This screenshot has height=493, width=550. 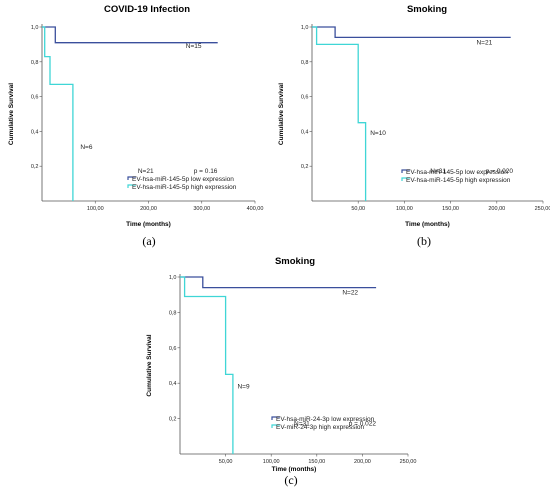 What do you see at coordinates (424, 241) in the screenshot?
I see `panel-caption: (b)` at bounding box center [424, 241].